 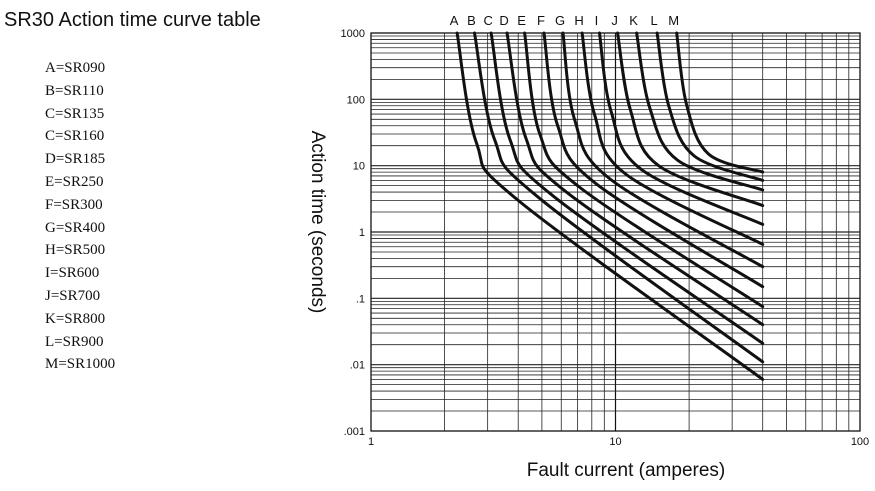 What do you see at coordinates (317, 222) in the screenshot?
I see `y-axis-label: Action time (seconds)` at bounding box center [317, 222].